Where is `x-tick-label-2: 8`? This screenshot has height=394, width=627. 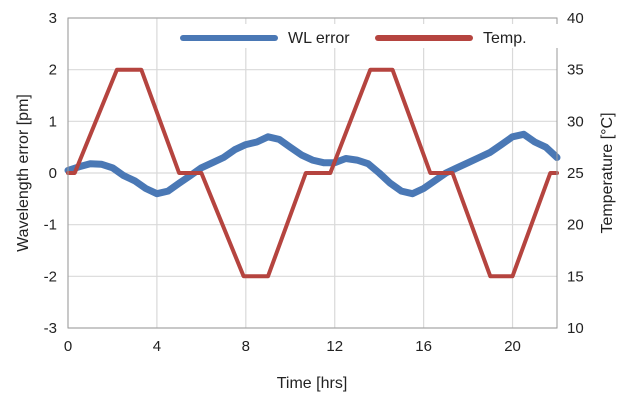
x-tick-label-2: 8 is located at coordinates (246, 346).